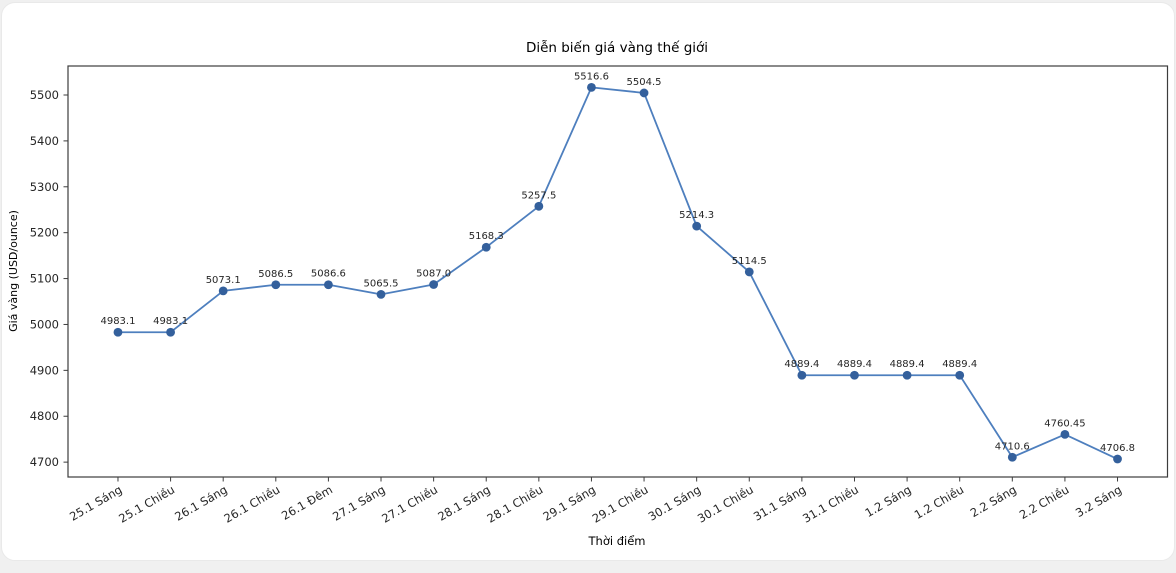 This screenshot has width=1176, height=573. Describe the element at coordinates (44, 370) in the screenshot. I see `y-tick-label: 4900` at that location.